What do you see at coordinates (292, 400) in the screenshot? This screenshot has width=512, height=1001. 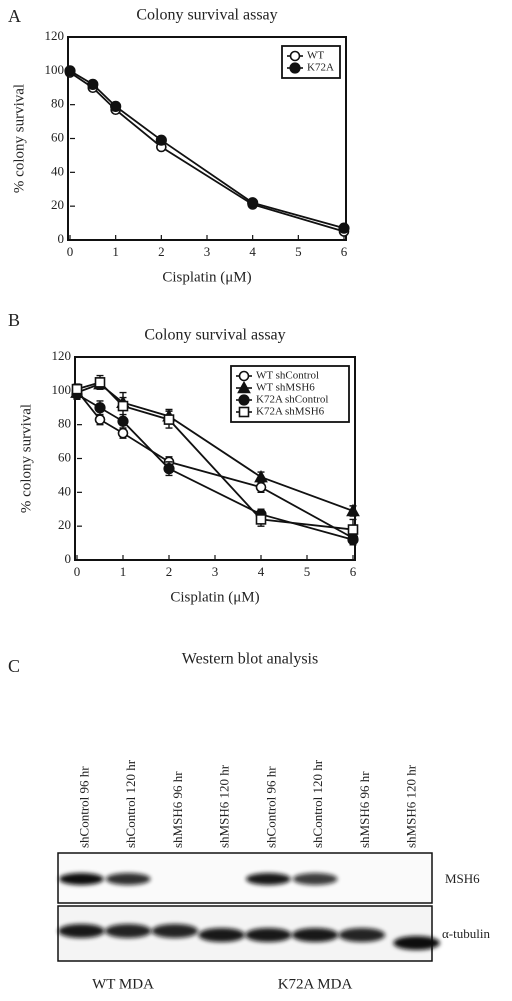 I see `legend-label: K72A shControl` at bounding box center [292, 400].